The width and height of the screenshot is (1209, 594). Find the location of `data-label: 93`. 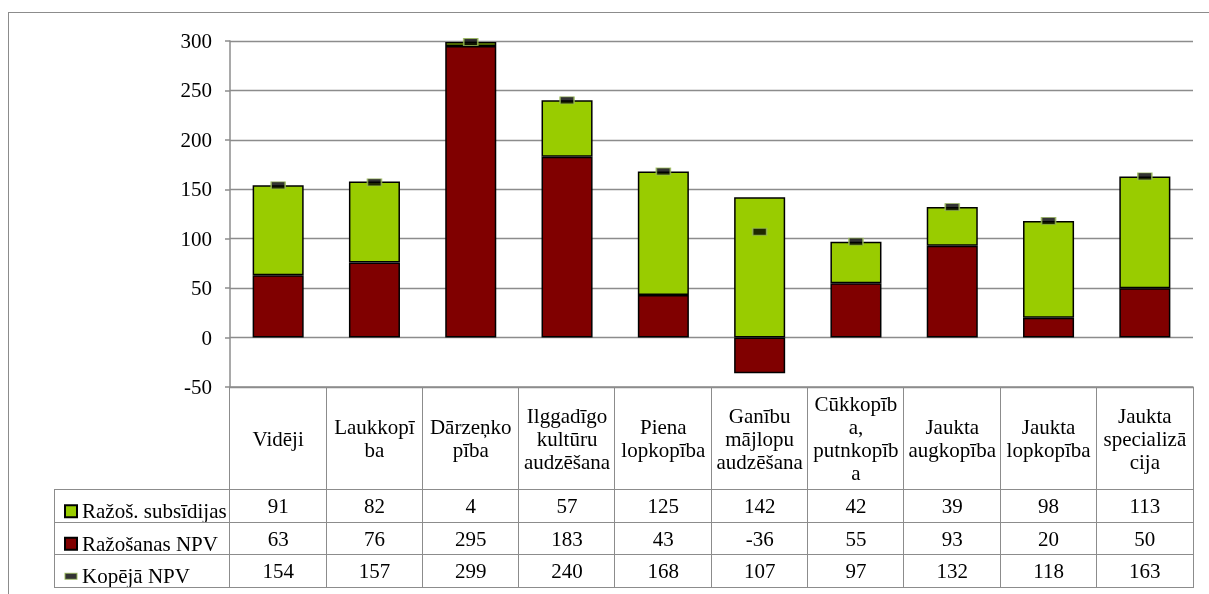

data-label: 93 is located at coordinates (952, 538).